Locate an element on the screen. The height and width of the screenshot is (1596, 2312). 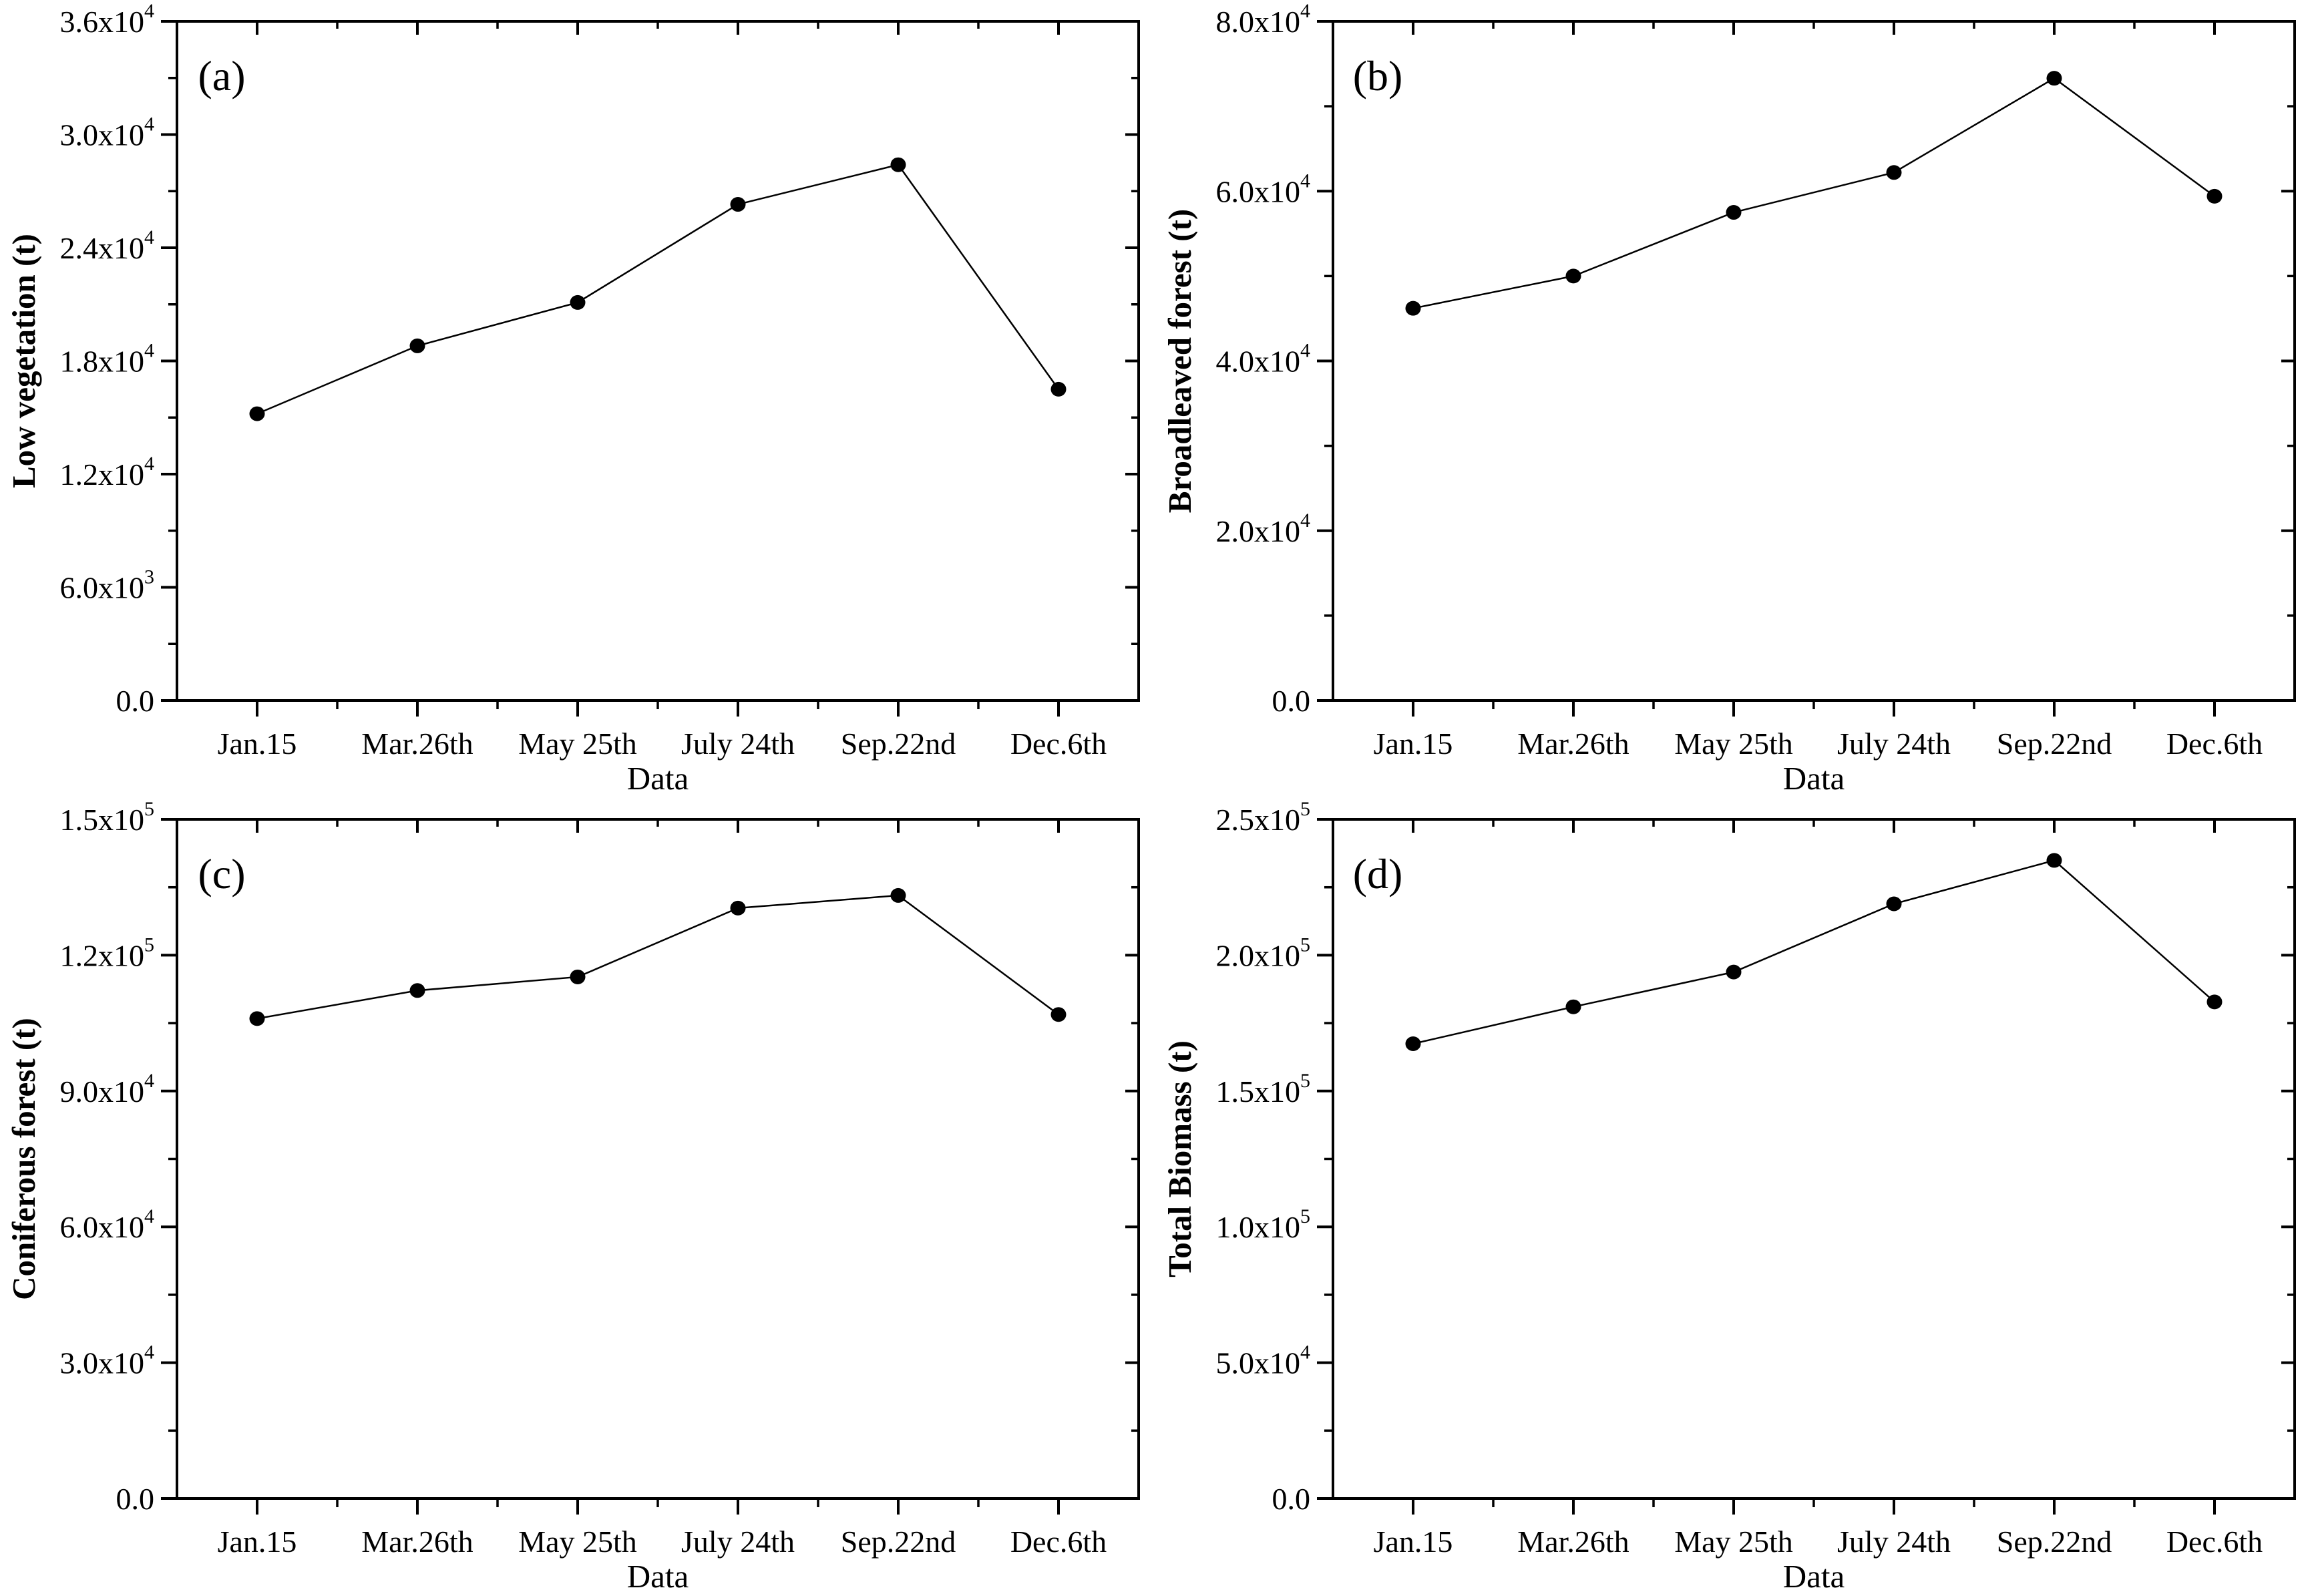
panel-letter: (b) is located at coordinates (1378, 76).